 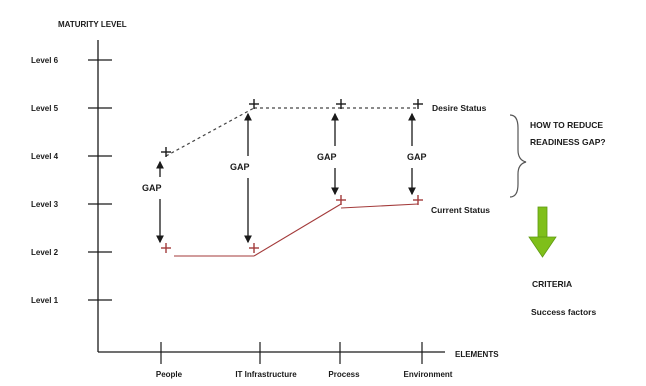 What do you see at coordinates (563, 312) in the screenshot?
I see `success-factors-label: Success factors` at bounding box center [563, 312].